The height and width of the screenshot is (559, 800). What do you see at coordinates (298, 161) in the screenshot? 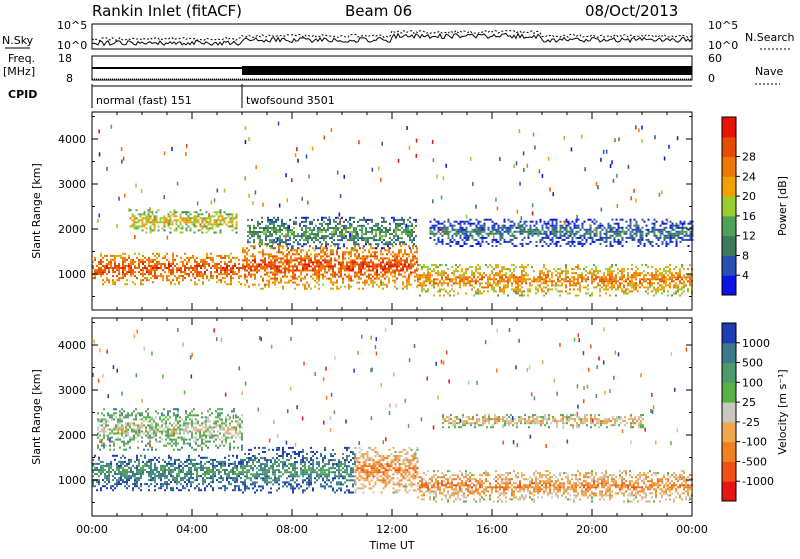
I see `scatter-cell` at bounding box center [298, 161].